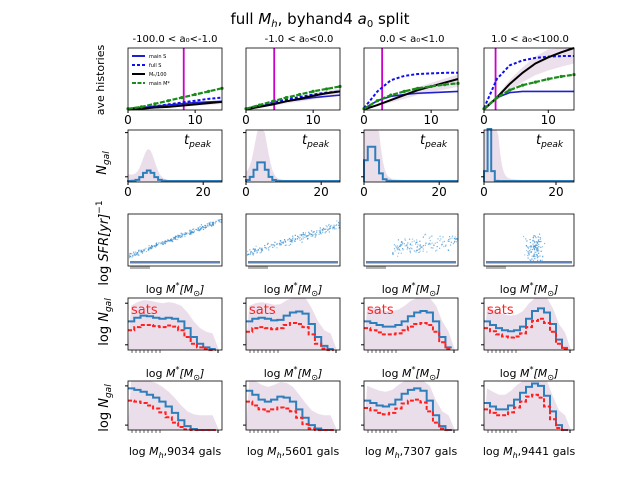 The height and width of the screenshot is (480, 640). Describe the element at coordinates (409, 164) in the screenshot. I see `panel-r2-c3: tpeak 0 20` at that location.